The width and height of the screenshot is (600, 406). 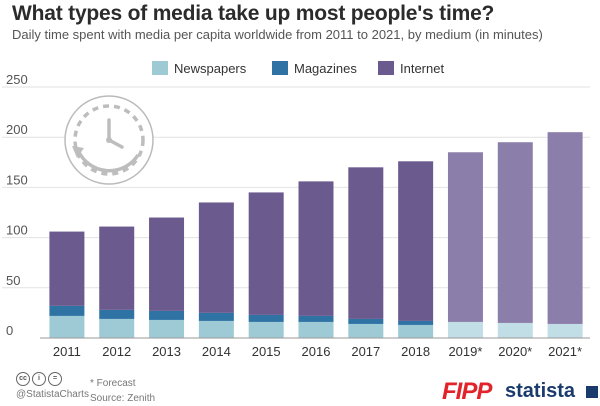 I want to click on x-tick-label: 2021*, so click(x=565, y=351).